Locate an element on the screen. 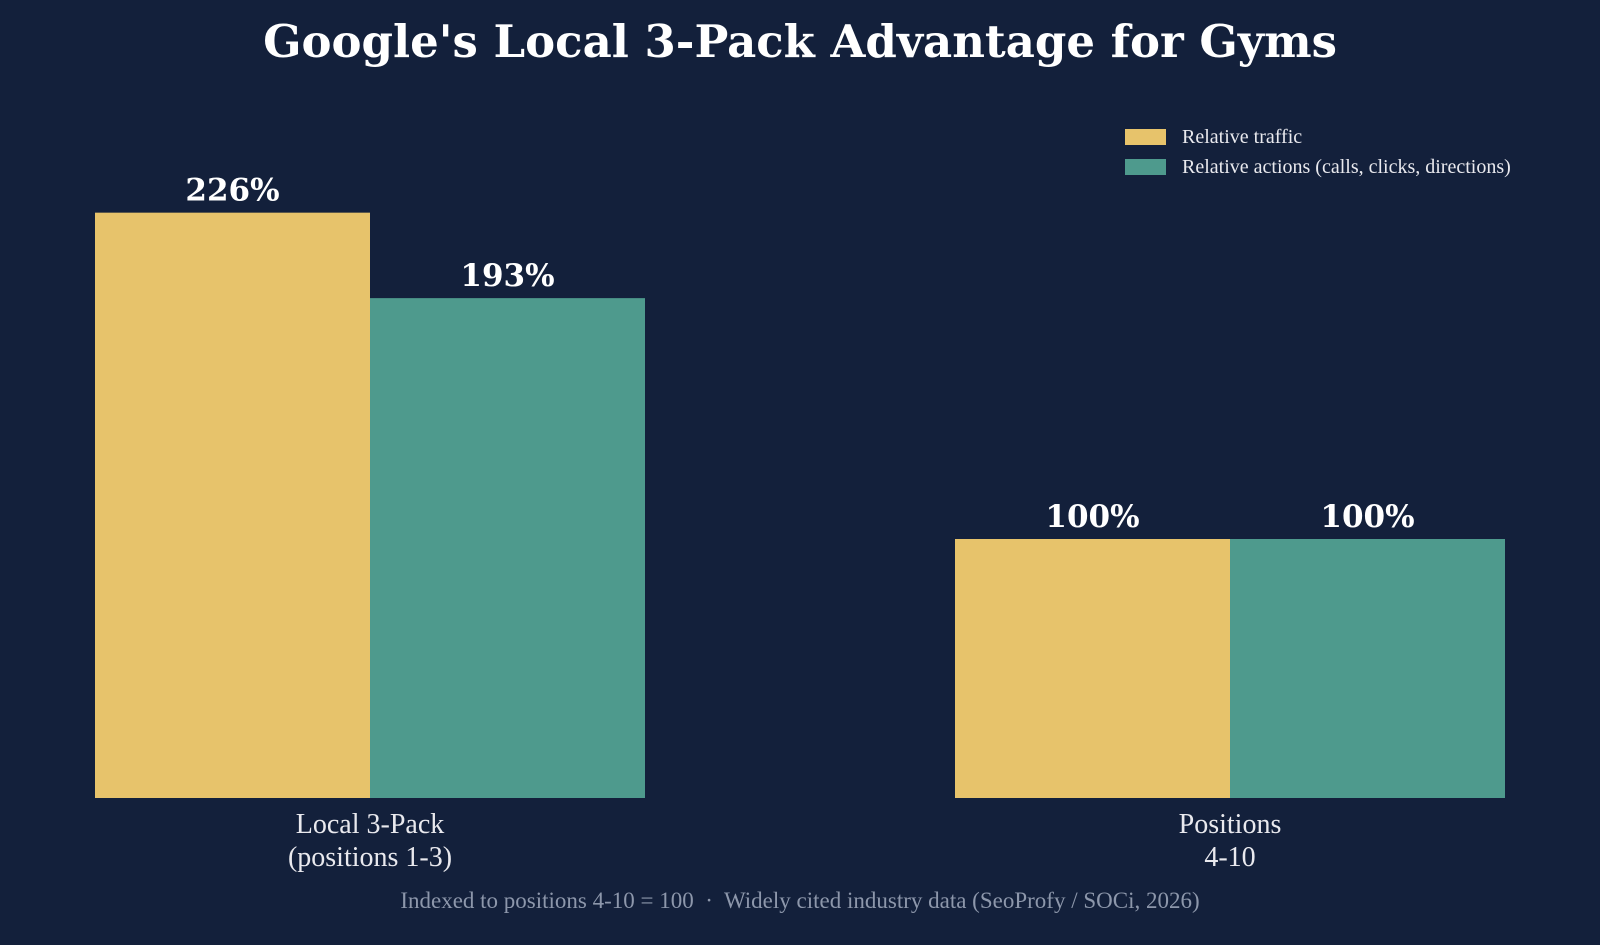 This screenshot has height=945, width=1600. value-label-traffic-2: 100% is located at coordinates (1092, 517).